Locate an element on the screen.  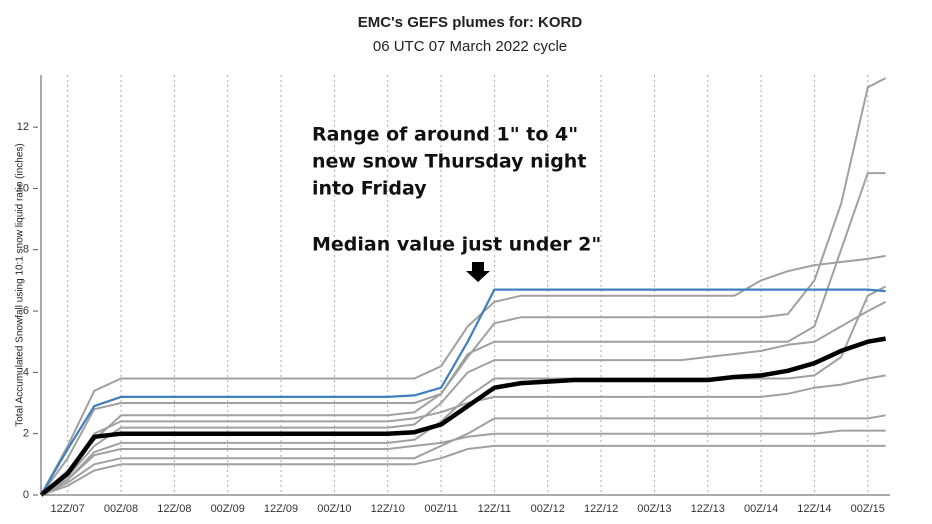
x-tick-label: 00Z/15 is located at coordinates (868, 509).